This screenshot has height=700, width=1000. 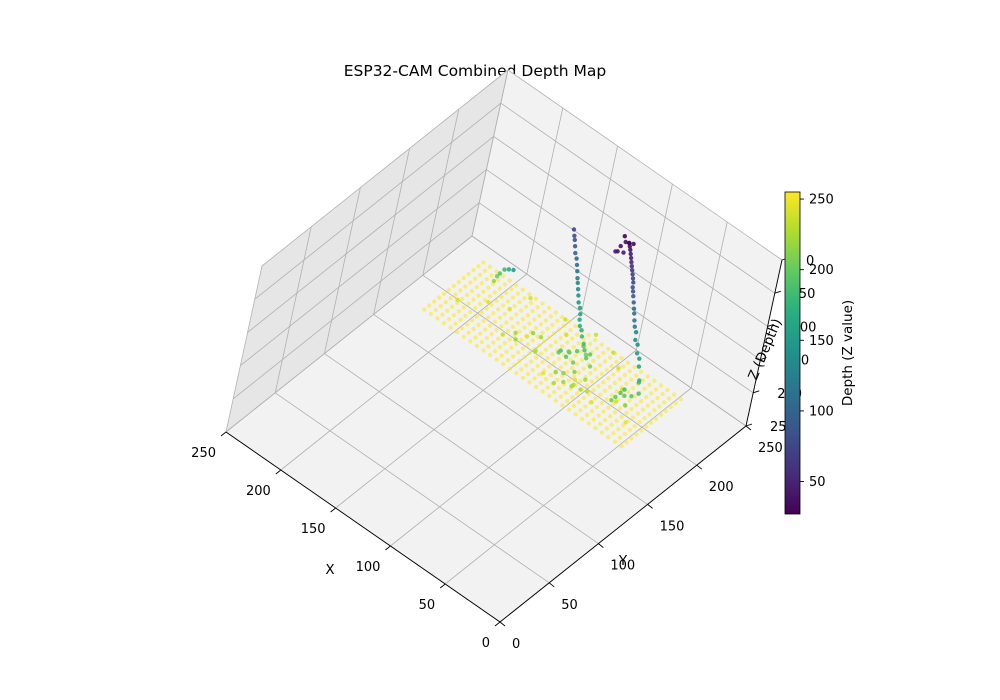 What do you see at coordinates (368, 567) in the screenshot?
I see `x-tick-label: 100` at bounding box center [368, 567].